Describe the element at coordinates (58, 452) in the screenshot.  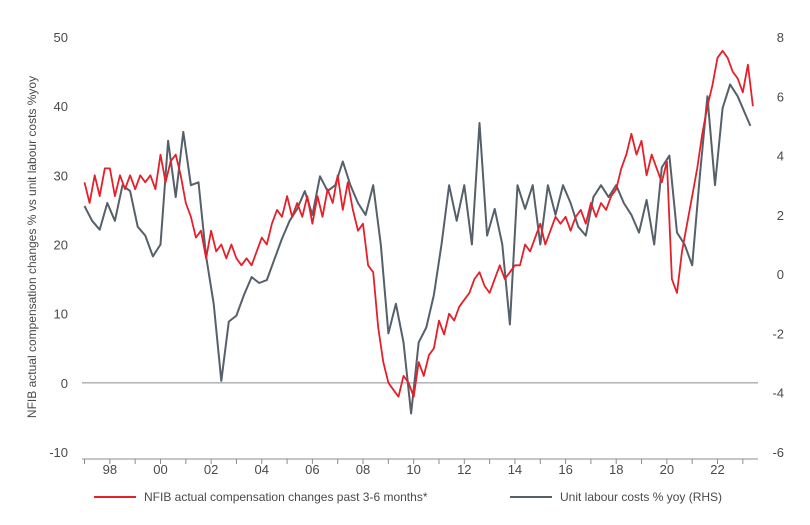
I see `left-tick-label--10: -10` at that location.